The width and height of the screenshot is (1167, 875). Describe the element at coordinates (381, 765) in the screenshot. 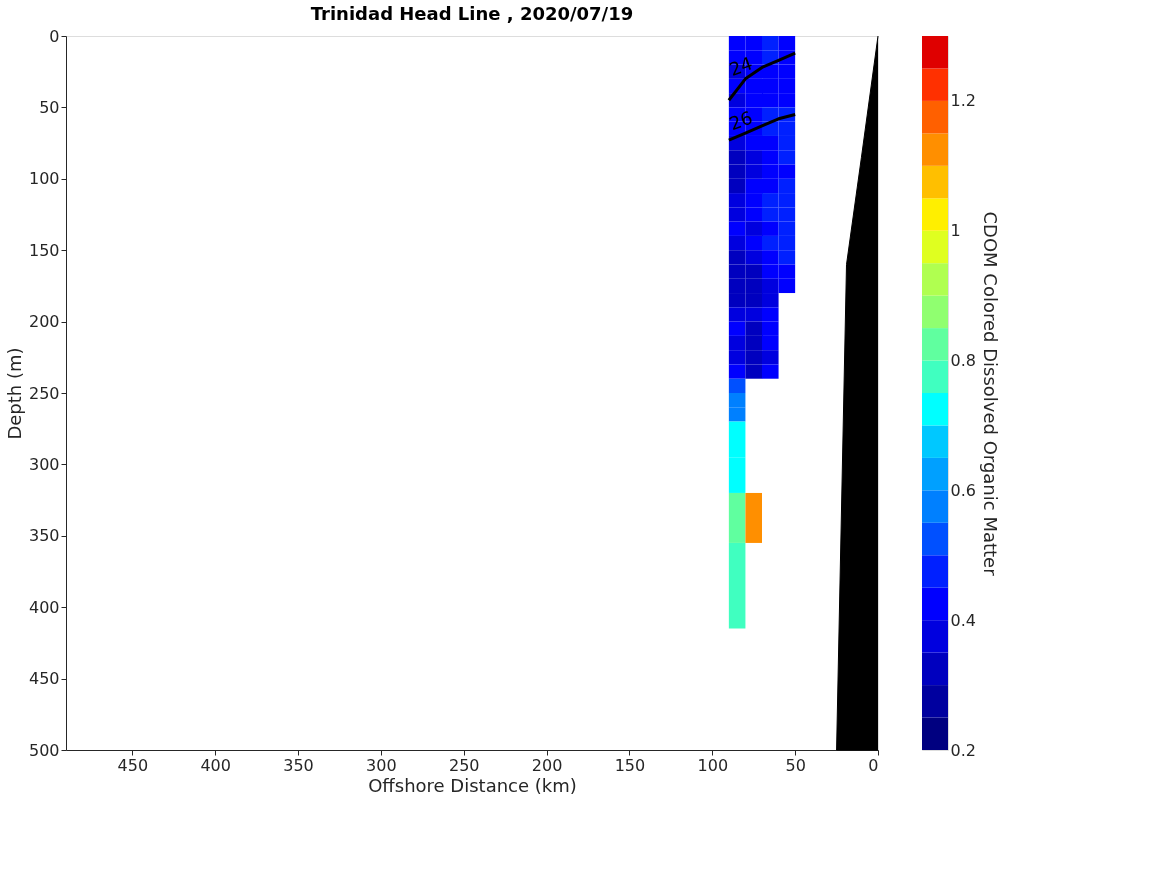

I see `x-tick-label: 300` at that location.